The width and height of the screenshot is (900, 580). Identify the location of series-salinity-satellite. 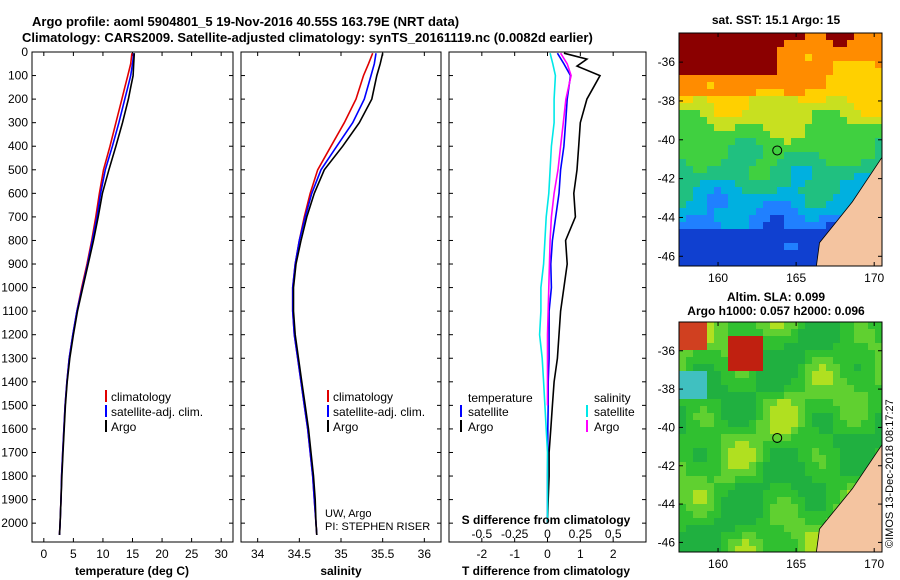
(547, 288).